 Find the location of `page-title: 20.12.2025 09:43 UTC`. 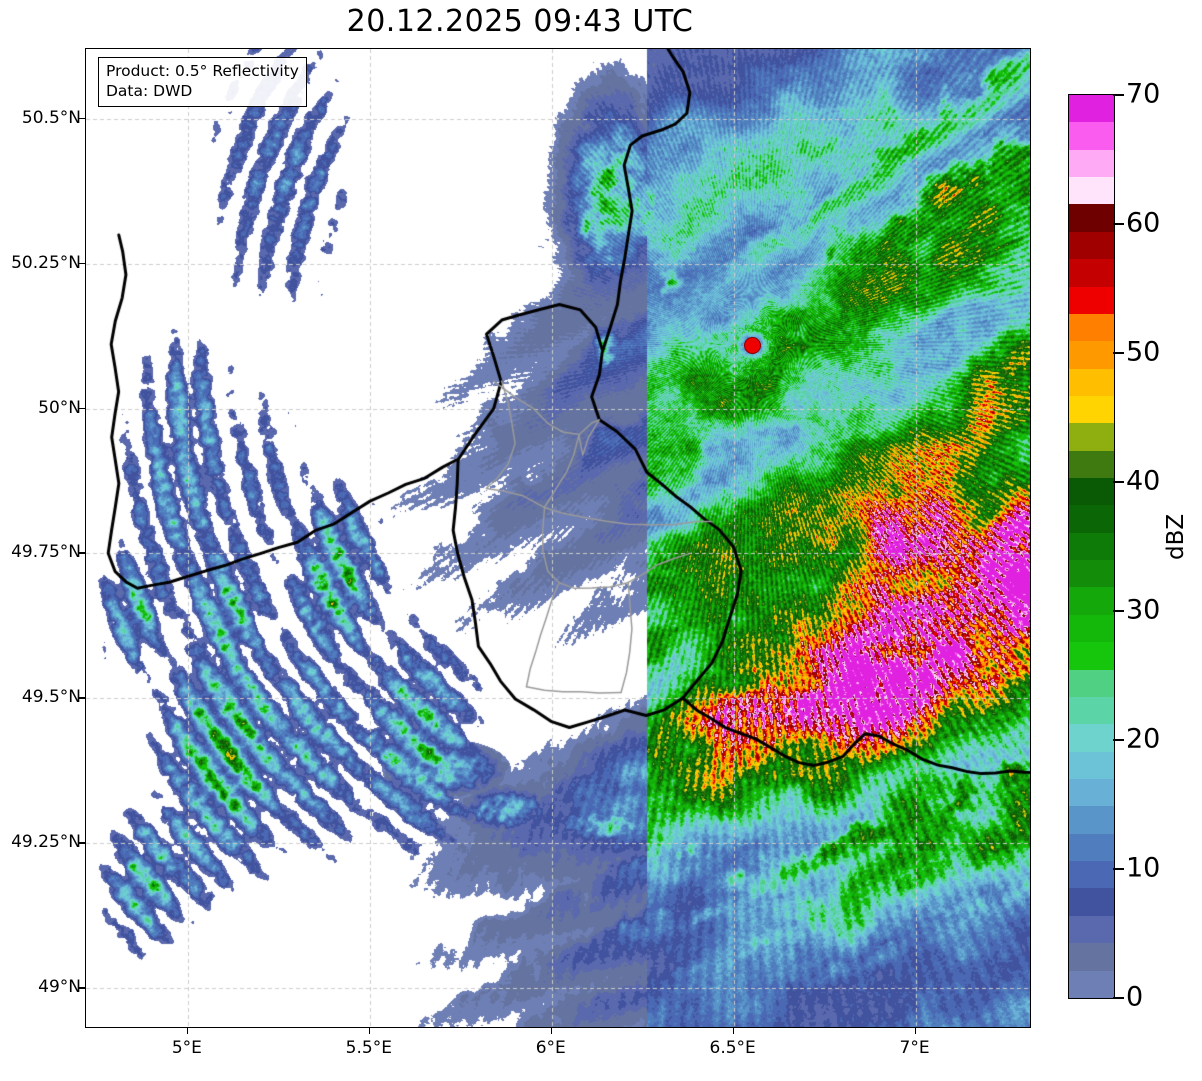

page-title: 20.12.2025 09:43 UTC is located at coordinates (520, 21).